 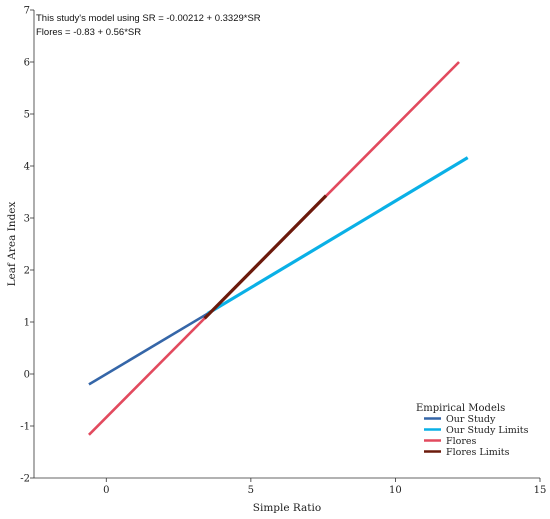 I want to click on x-tick-label: 0, so click(x=106, y=490).